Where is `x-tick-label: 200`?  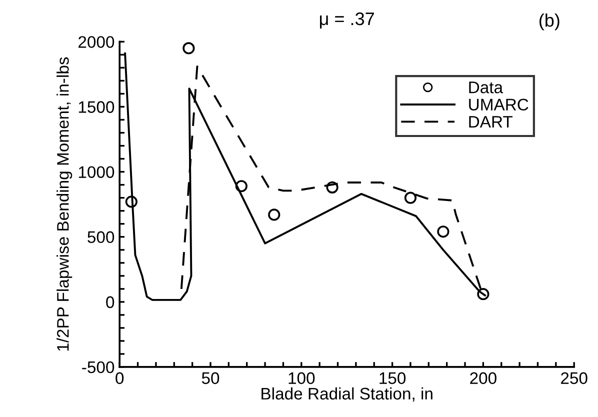
x-tick-label: 200 is located at coordinates (483, 378).